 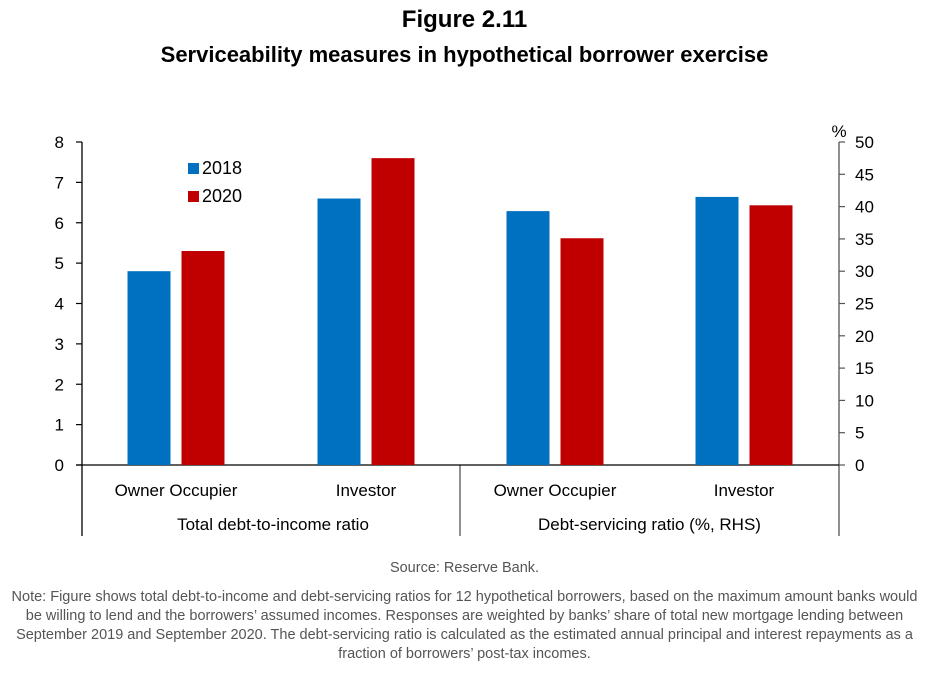 What do you see at coordinates (59, 304) in the screenshot?
I see `left-tick-label: 4` at bounding box center [59, 304].